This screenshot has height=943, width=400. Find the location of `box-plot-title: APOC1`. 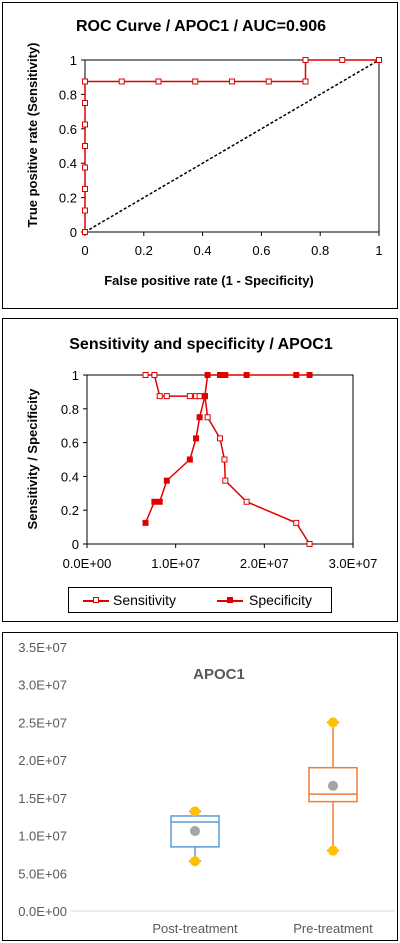

box-plot-title: APOC1 is located at coordinates (219, 674).